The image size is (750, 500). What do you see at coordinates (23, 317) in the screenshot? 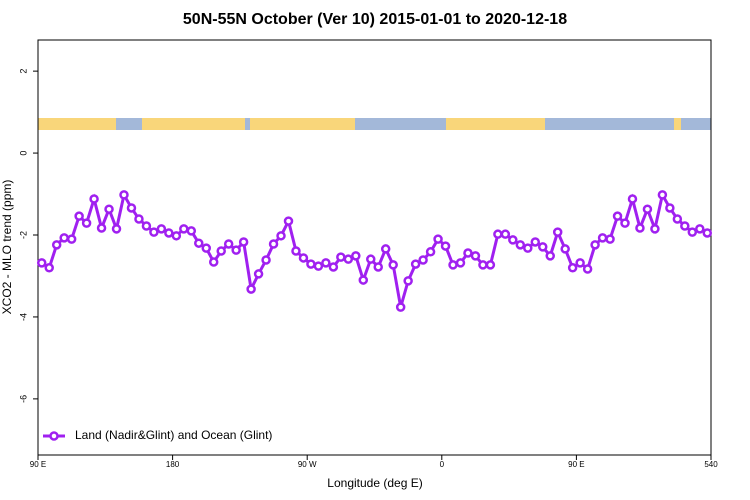
I see `y-tick-label: -4` at bounding box center [23, 317].